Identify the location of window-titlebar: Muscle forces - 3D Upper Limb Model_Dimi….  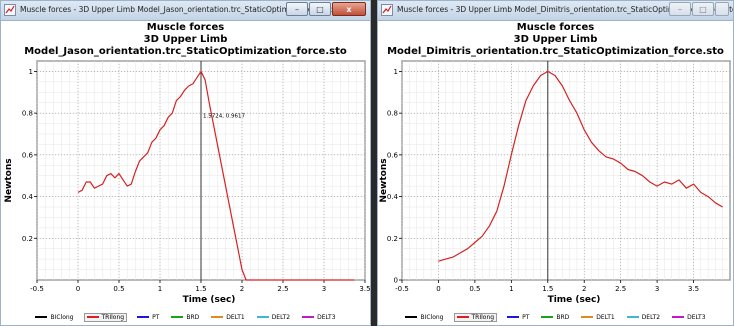
(555, 11).